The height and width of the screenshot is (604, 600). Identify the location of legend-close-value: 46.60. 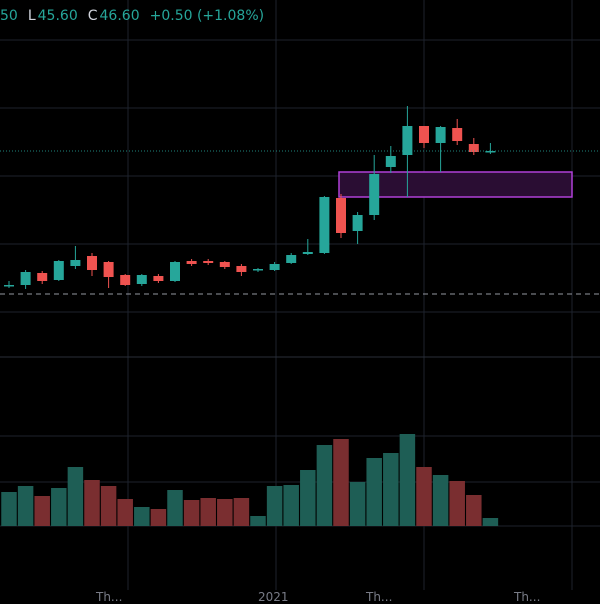
(119, 16).